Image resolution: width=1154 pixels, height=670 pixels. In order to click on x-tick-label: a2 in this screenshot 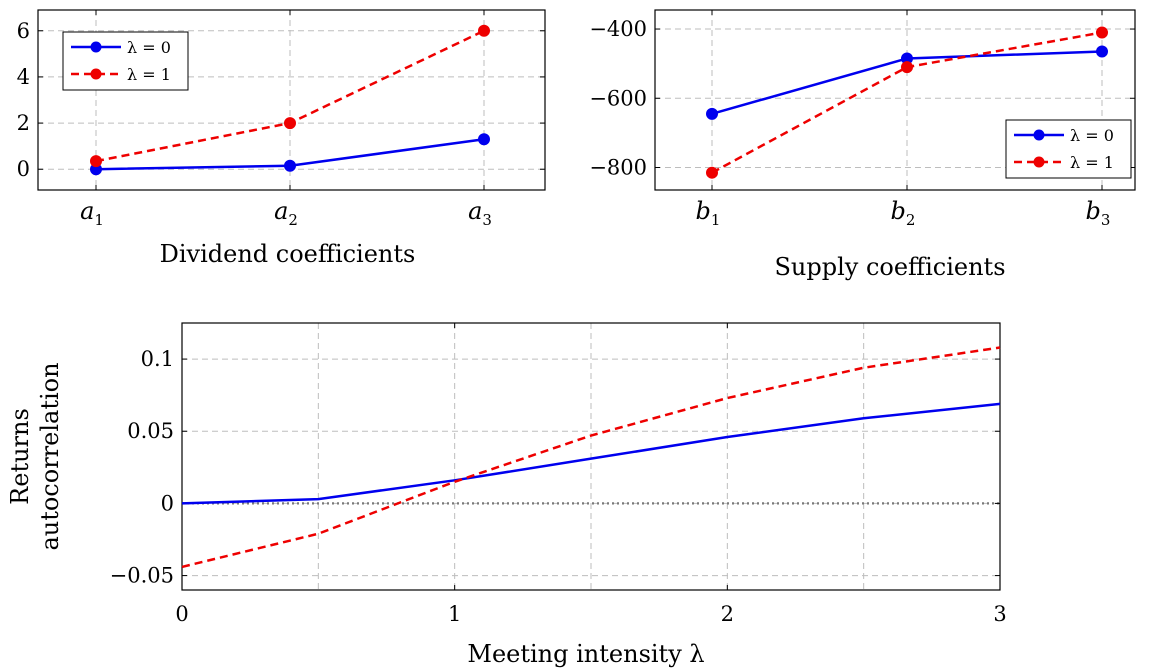, I will do `click(286, 213)`.